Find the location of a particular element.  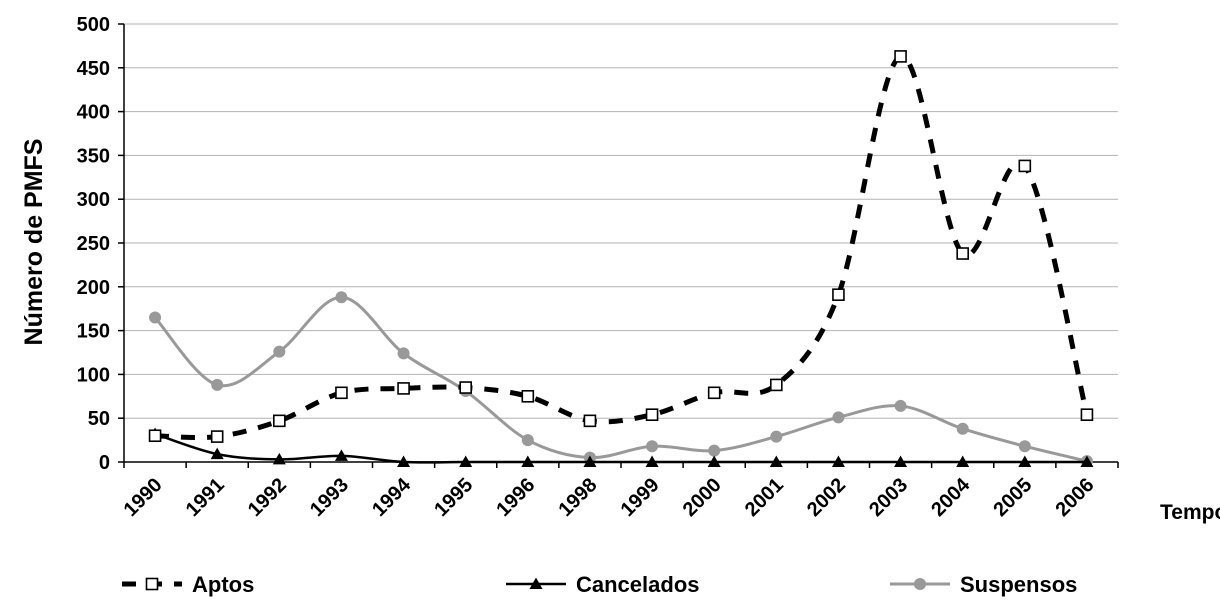

y-tick-label: 150 is located at coordinates (93, 332).